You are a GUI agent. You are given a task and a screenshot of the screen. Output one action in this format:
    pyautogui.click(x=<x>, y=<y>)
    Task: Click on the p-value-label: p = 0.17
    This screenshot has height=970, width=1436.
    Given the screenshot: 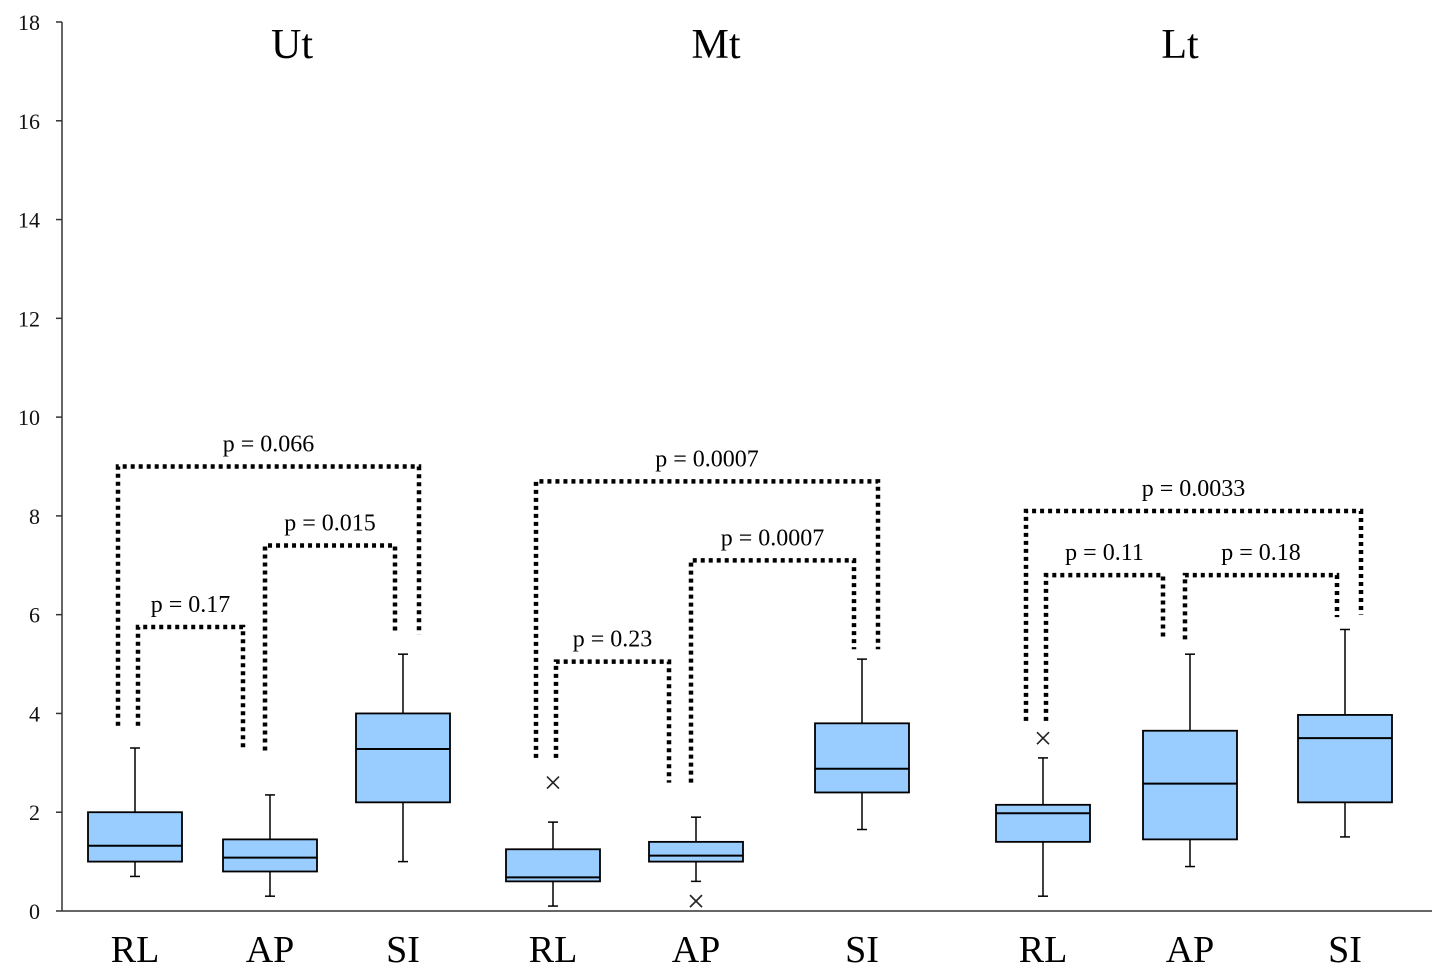 What is the action you would take?
    pyautogui.click(x=191, y=605)
    